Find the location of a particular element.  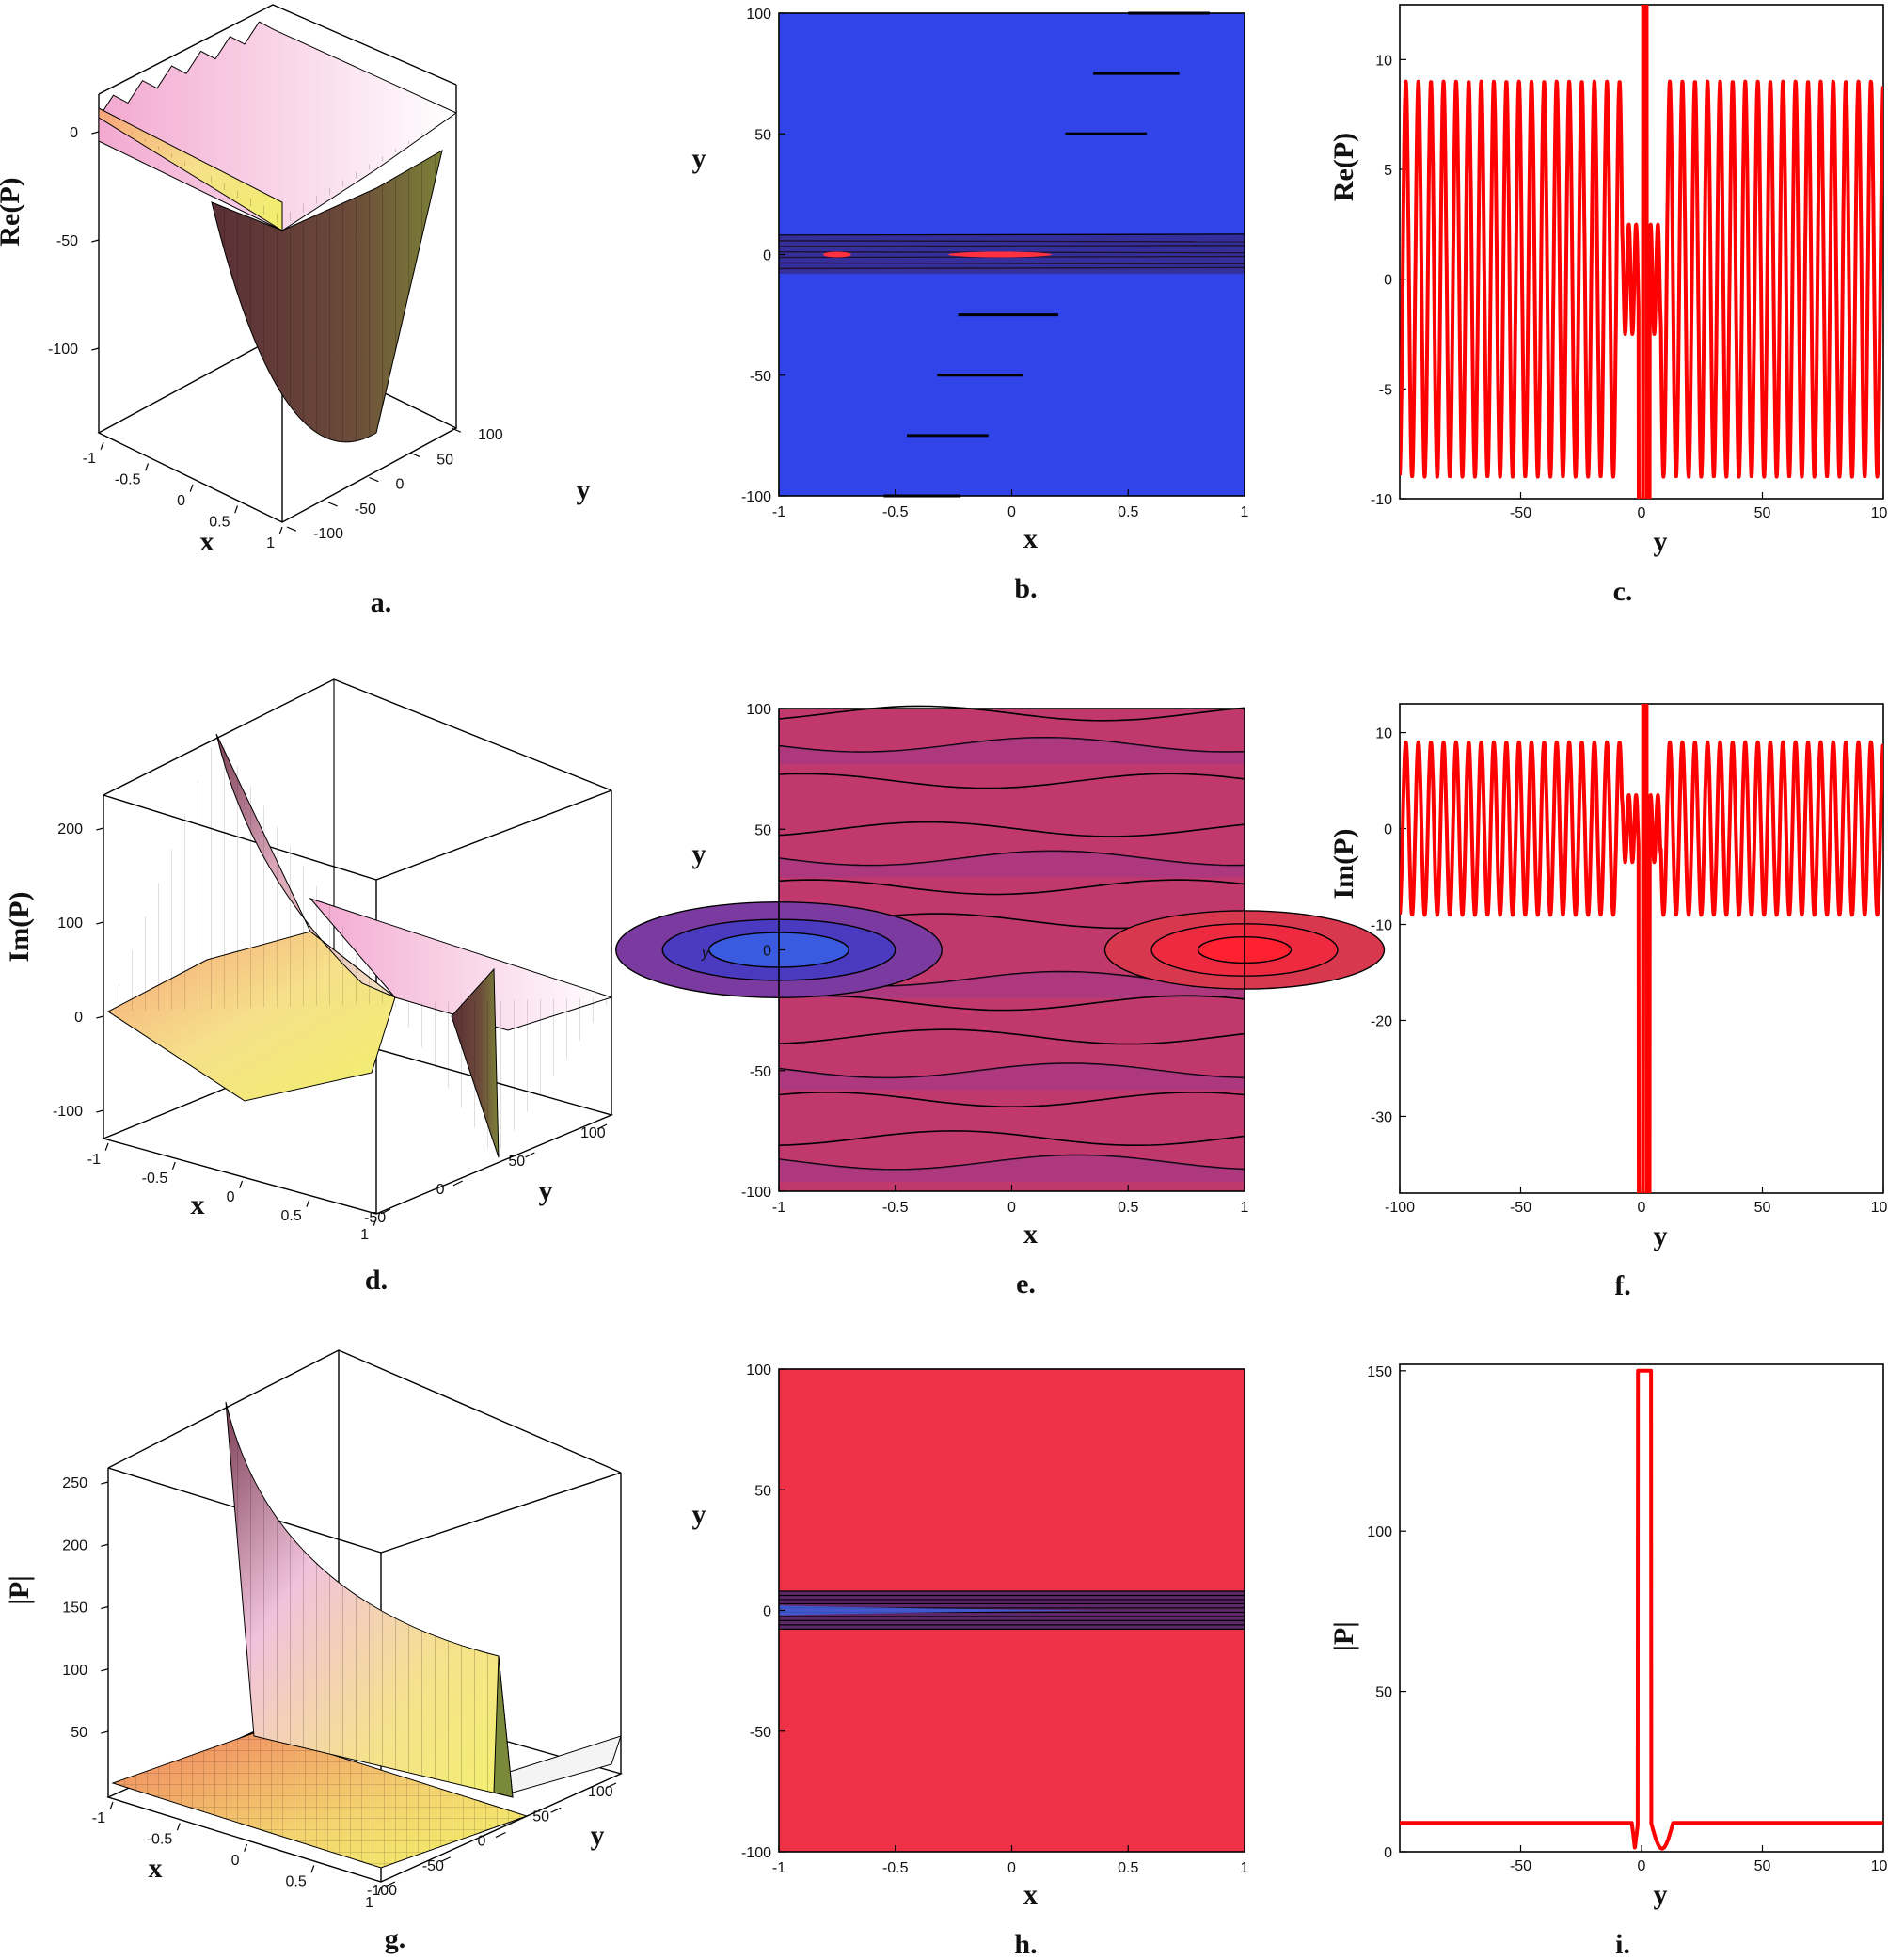

y-tick-label: -20 is located at coordinates (1381, 1021).